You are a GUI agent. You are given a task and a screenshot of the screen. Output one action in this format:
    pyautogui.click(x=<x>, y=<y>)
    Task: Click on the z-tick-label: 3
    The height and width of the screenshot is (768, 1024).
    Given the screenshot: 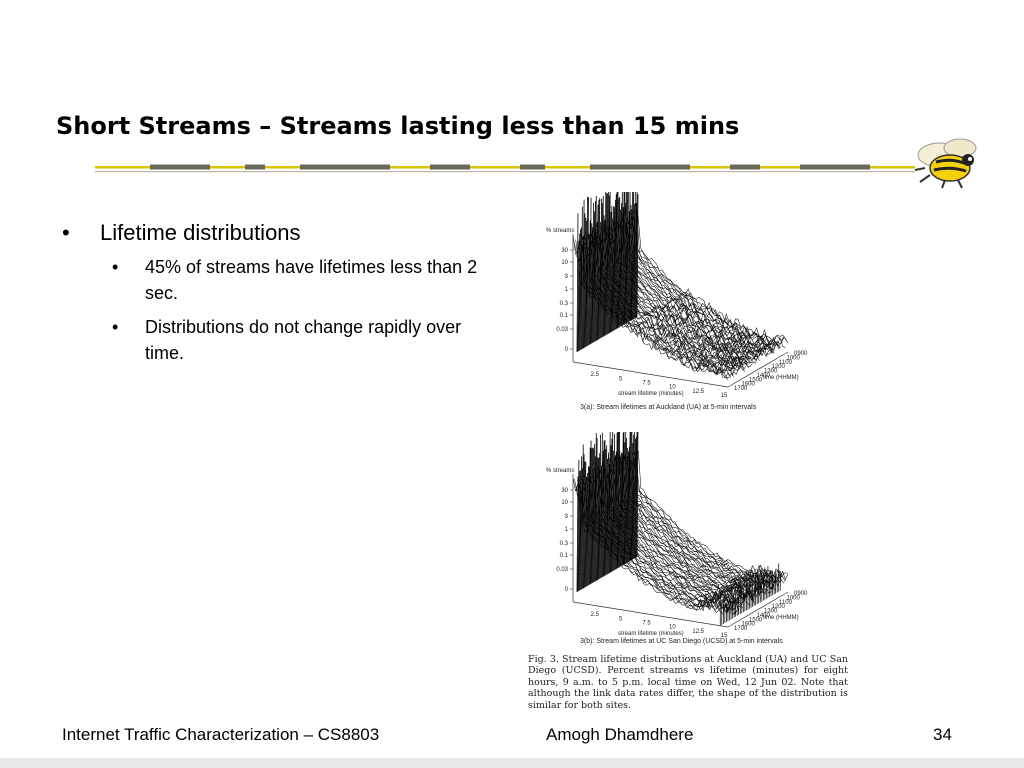 What is the action you would take?
    pyautogui.click(x=567, y=517)
    